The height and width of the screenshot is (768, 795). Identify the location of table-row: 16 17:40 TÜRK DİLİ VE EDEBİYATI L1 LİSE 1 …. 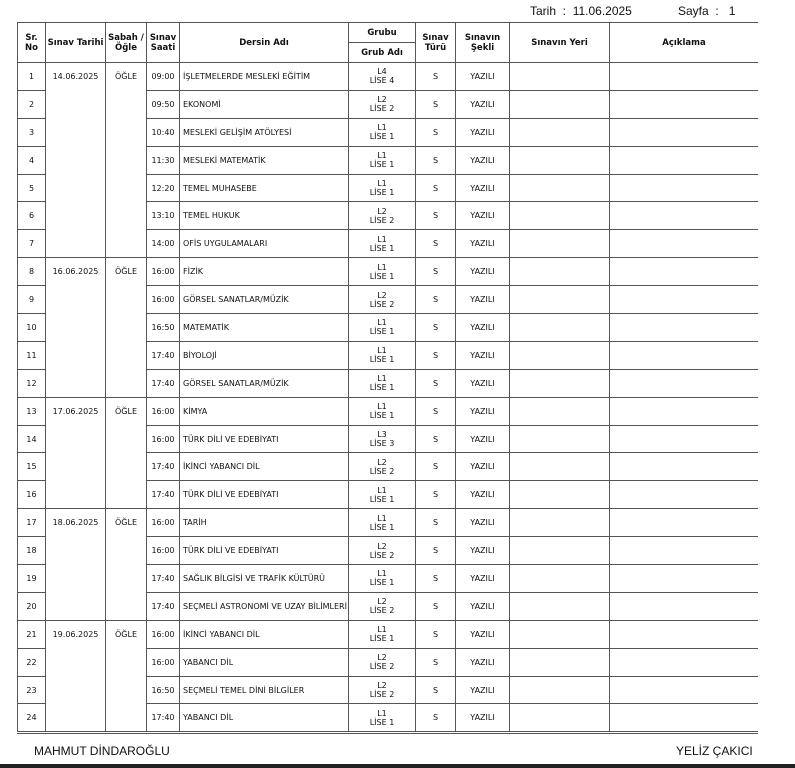
(387, 495).